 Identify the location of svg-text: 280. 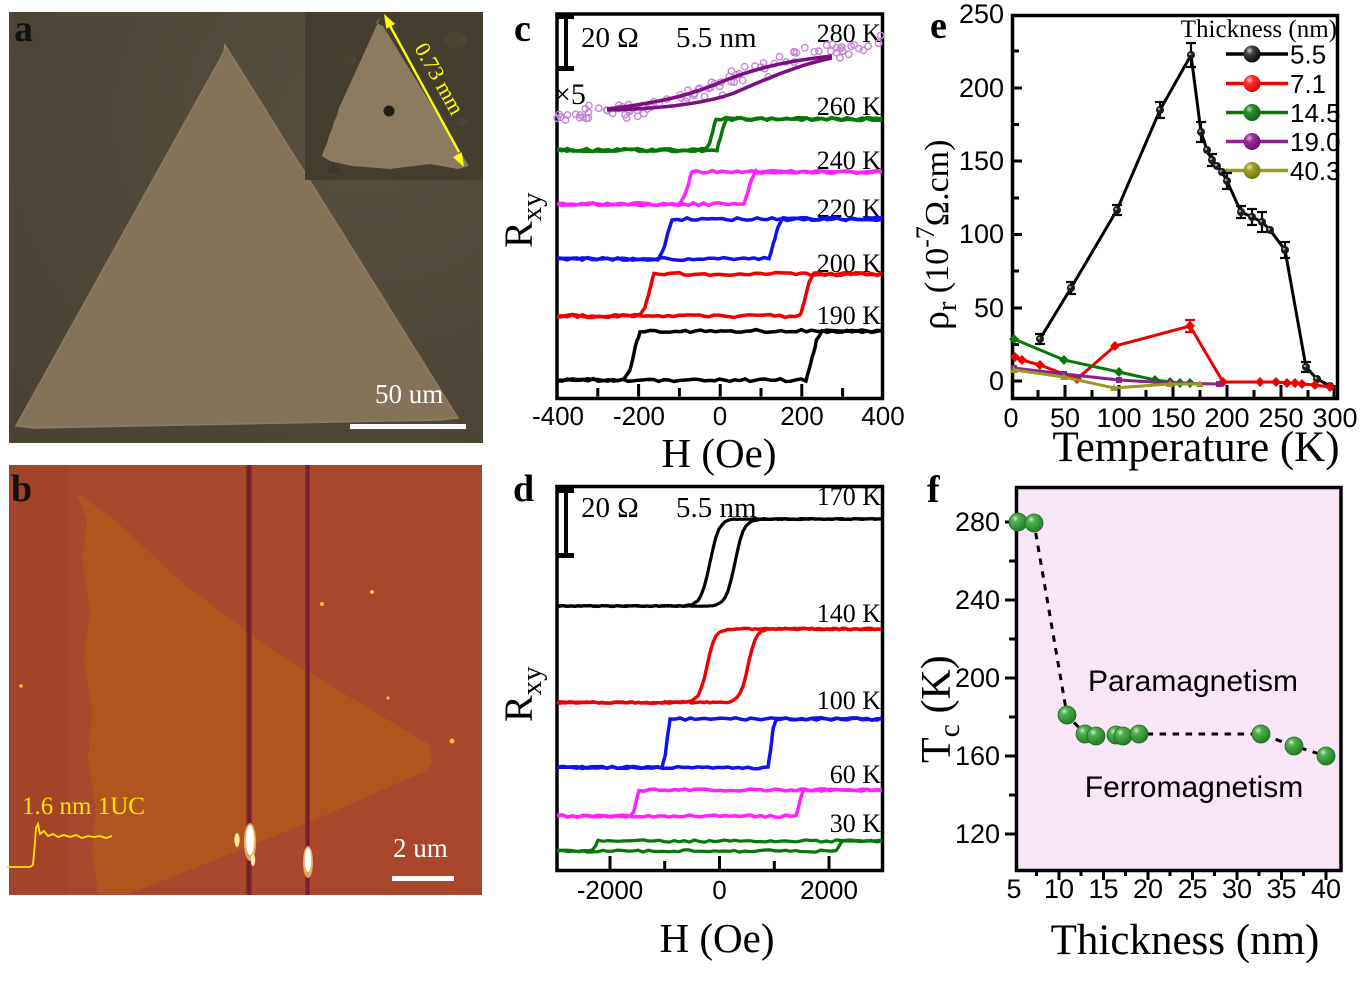
(977, 522).